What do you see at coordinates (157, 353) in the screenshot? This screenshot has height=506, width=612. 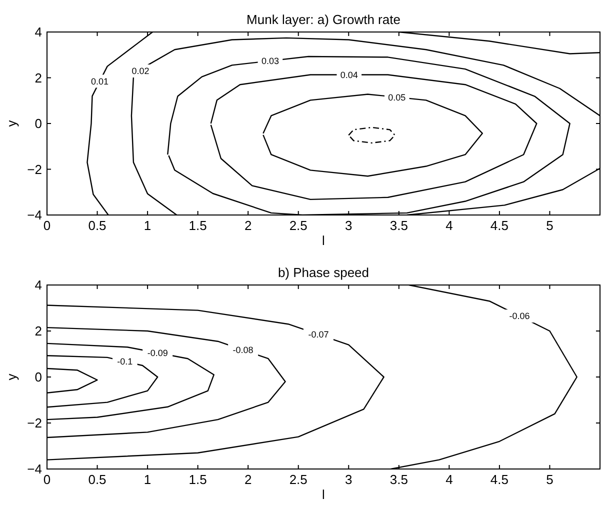 I see `series-label: -0.09` at bounding box center [157, 353].